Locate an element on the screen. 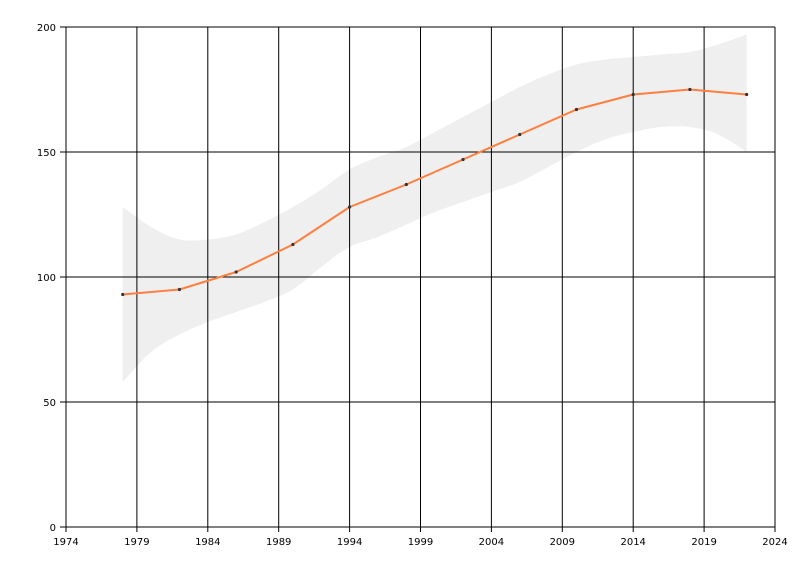 Image resolution: width=800 pixels, height=576 pixels. y-tick-label: 200 is located at coordinates (46, 28).